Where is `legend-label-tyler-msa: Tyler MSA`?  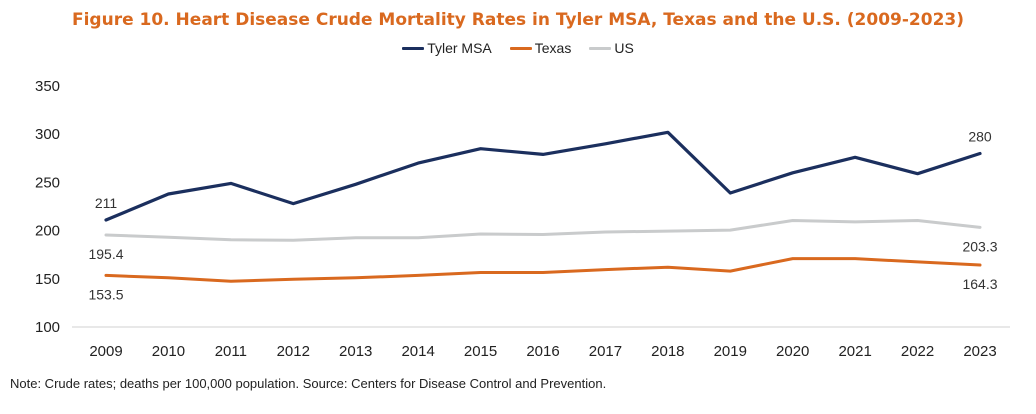 legend-label-tyler-msa: Tyler MSA is located at coordinates (459, 48).